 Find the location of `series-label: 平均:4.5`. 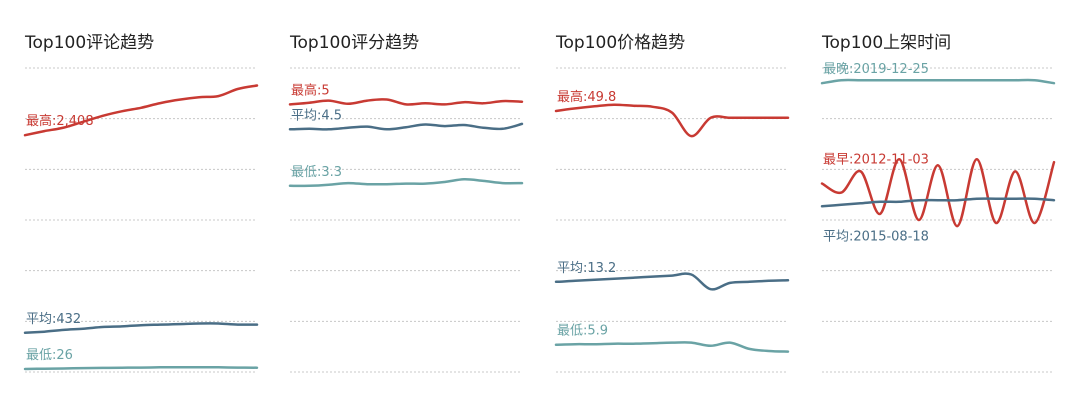

series-label: 平均:4.5 is located at coordinates (316, 115).